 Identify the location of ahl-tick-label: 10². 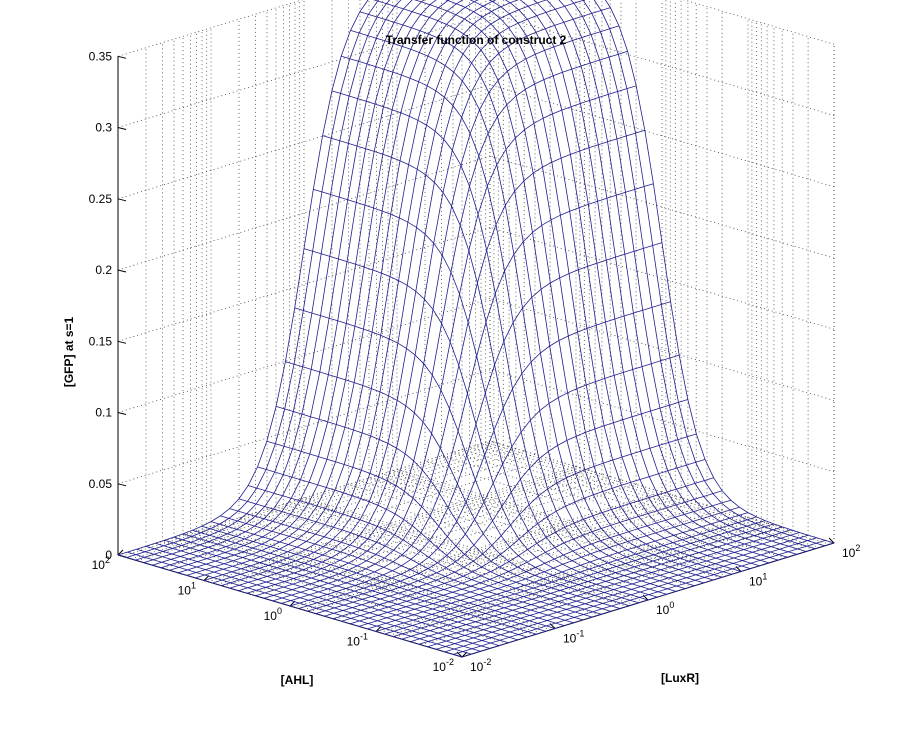
(101, 563).